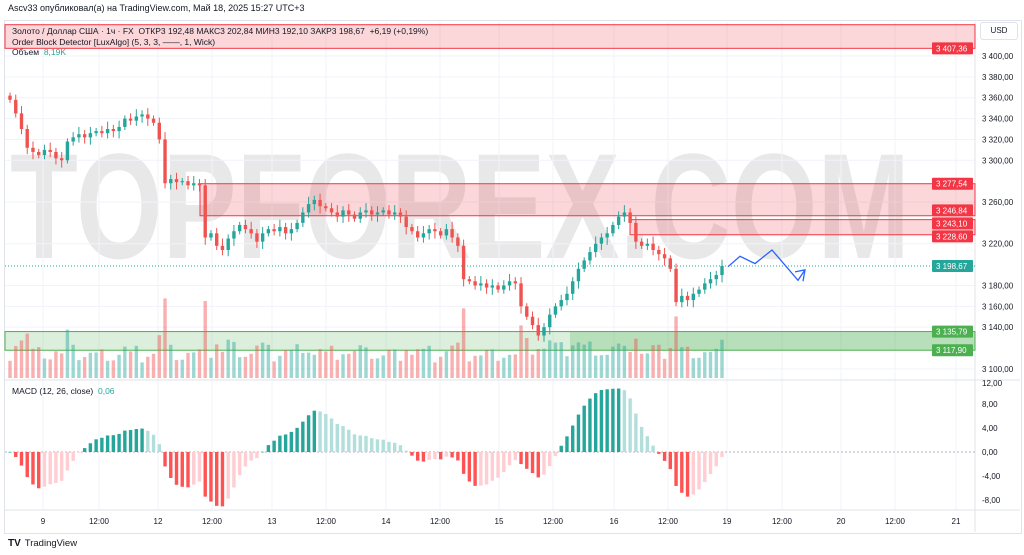 This screenshot has width=1024, height=555. Describe the element at coordinates (73, 31) in the screenshot. I see `symbol-name: Золото / Доллар США · 1ч · FX` at that location.